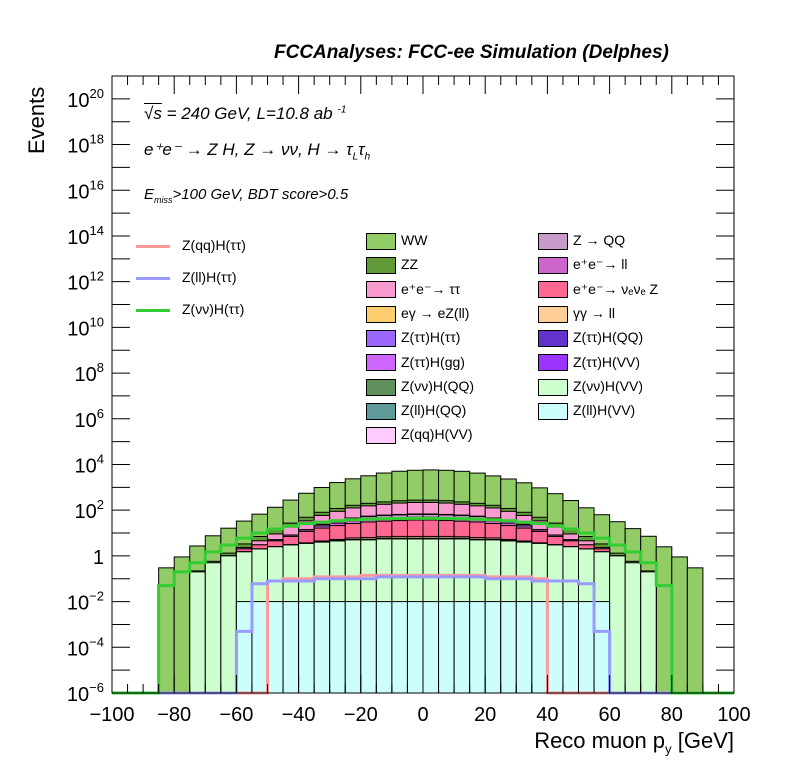  I want to click on annotation-process: e⁺e⁻ → Z H, Z → νν, H → τLτh, so click(257, 151).